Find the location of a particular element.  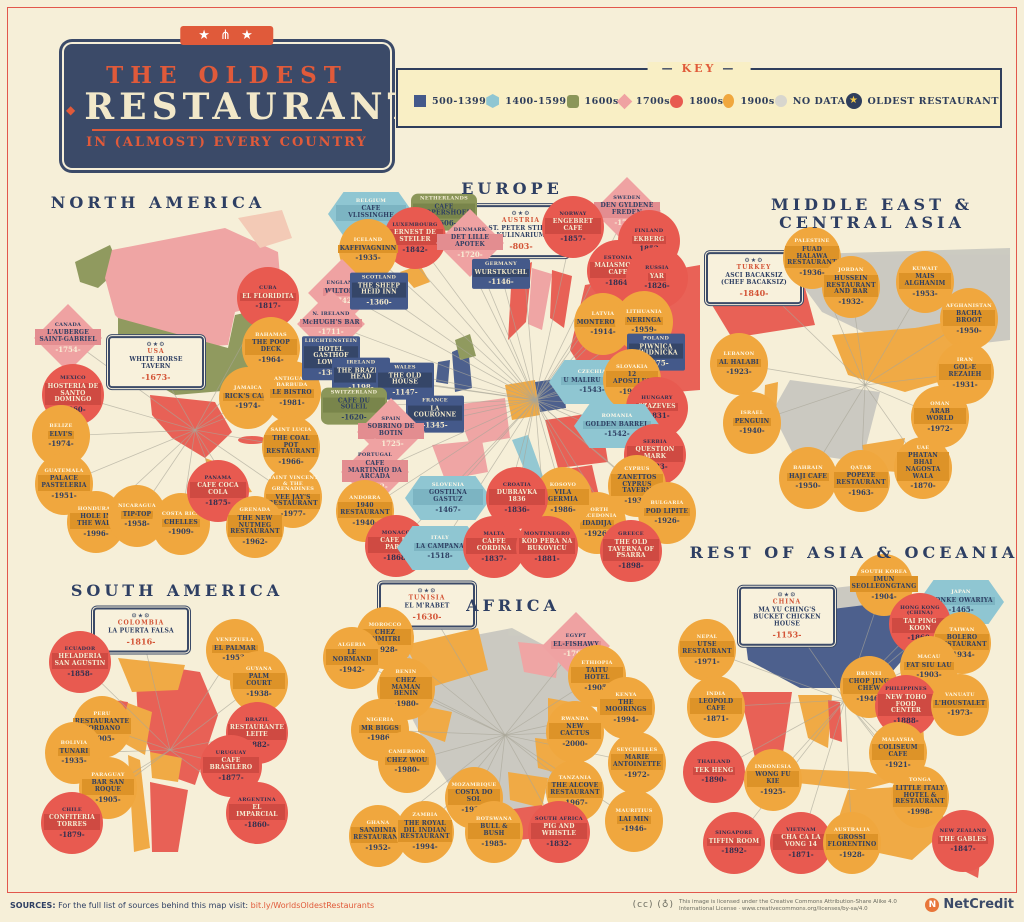

restaurant-marker: UAE PHATAN BHAI NAGOSTA WALA -1870- is located at coordinates (923, 468).